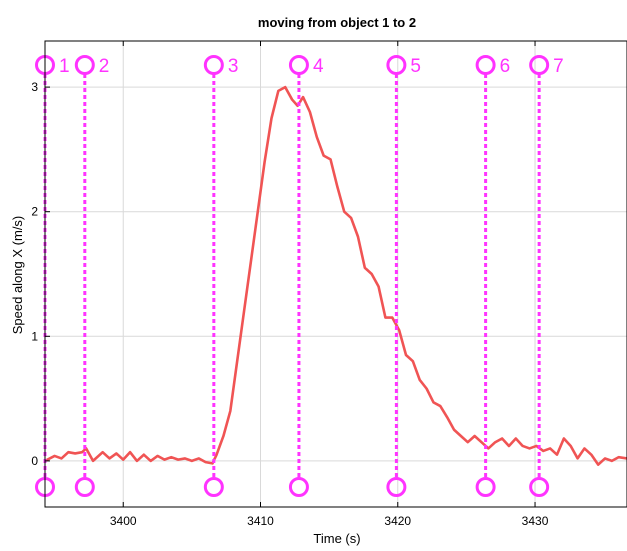 The image size is (627, 551). Describe the element at coordinates (233, 66) in the screenshot. I see `event-marker-label-3: 3` at that location.